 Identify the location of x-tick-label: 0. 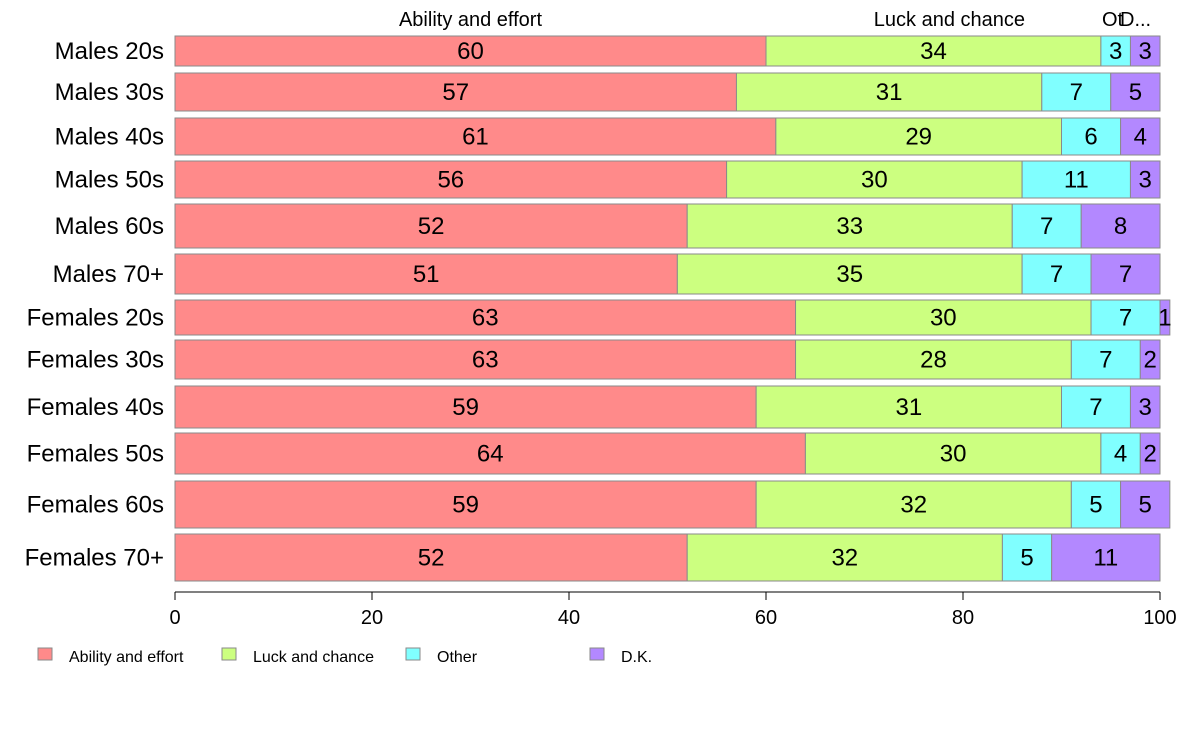
(174, 618).